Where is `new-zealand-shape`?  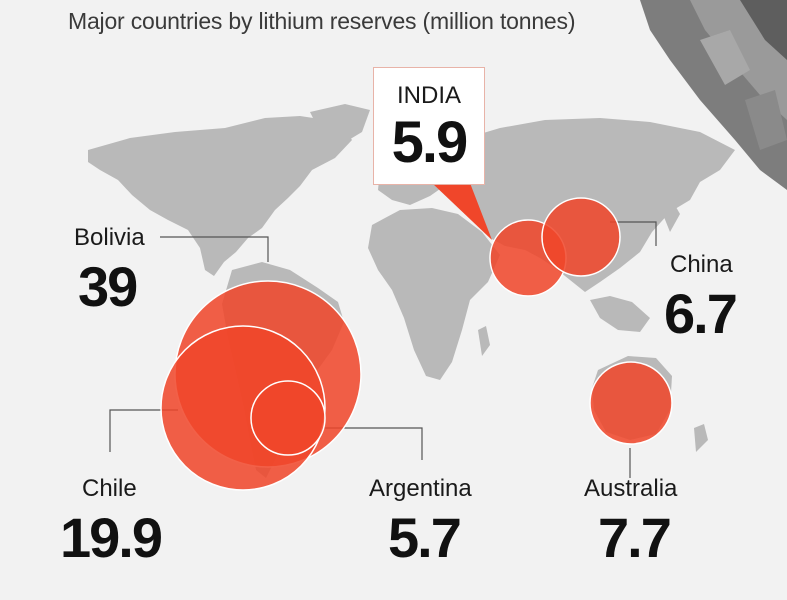 new-zealand-shape is located at coordinates (701, 438).